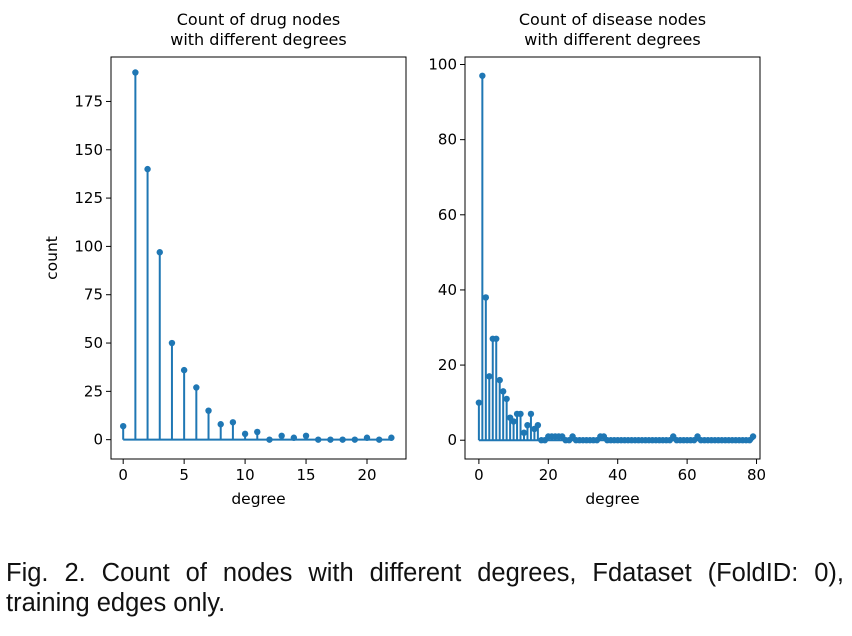  Describe the element at coordinates (259, 19) in the screenshot. I see `chart-title-line: Count of drug nodes` at that location.